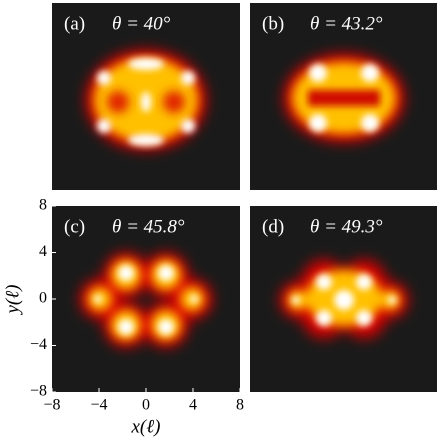  Describe the element at coordinates (148, 226) in the screenshot. I see `panel-title: θ = 45.8°` at that location.